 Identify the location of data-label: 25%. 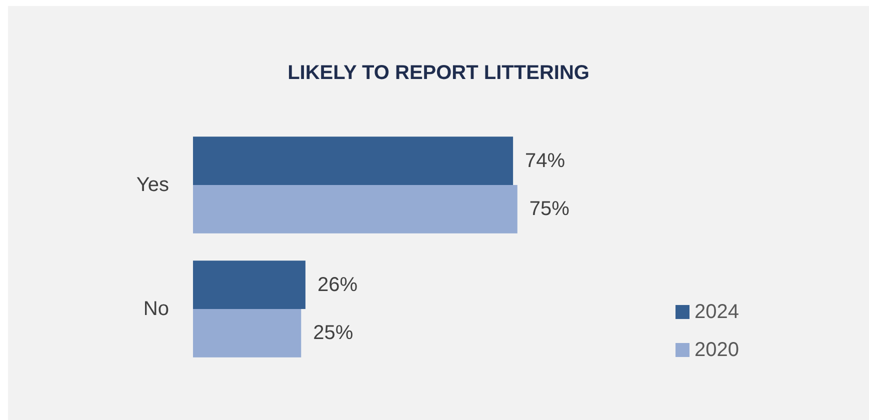
(333, 333).